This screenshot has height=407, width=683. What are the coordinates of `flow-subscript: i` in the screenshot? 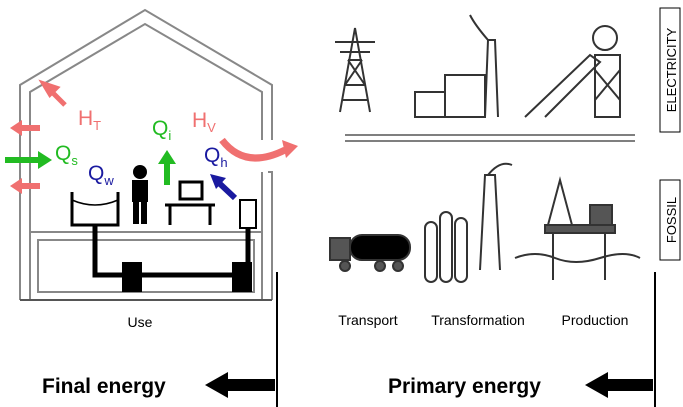 It's located at (169, 135).